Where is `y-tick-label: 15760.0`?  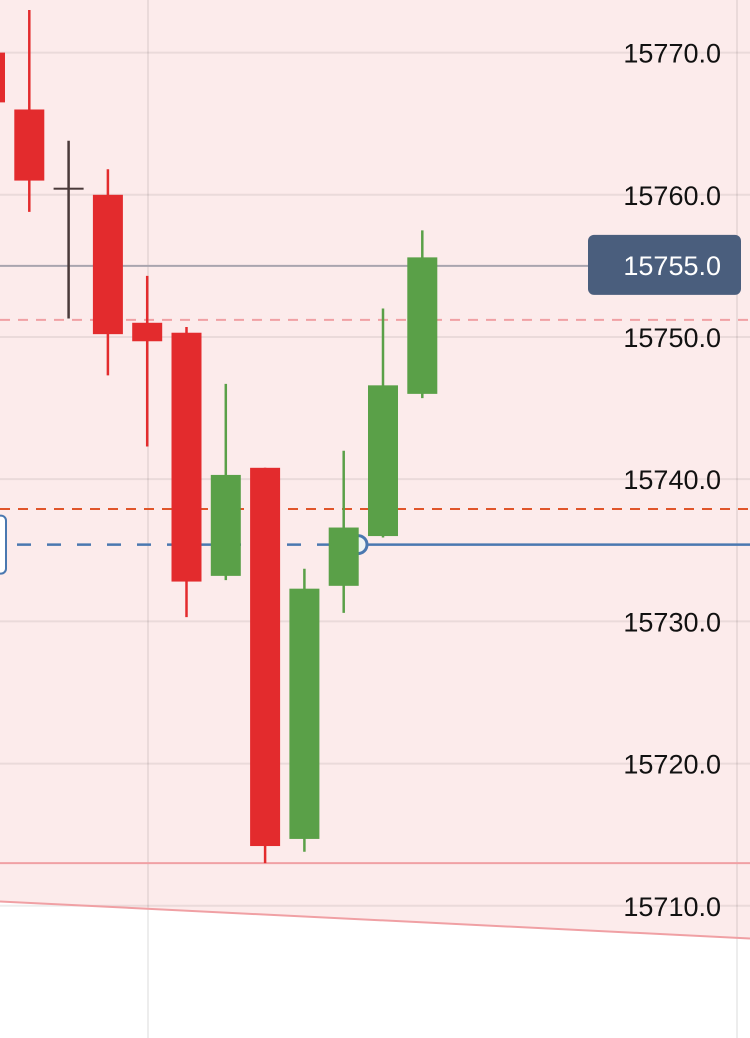 y-tick-label: 15760.0 is located at coordinates (672, 196).